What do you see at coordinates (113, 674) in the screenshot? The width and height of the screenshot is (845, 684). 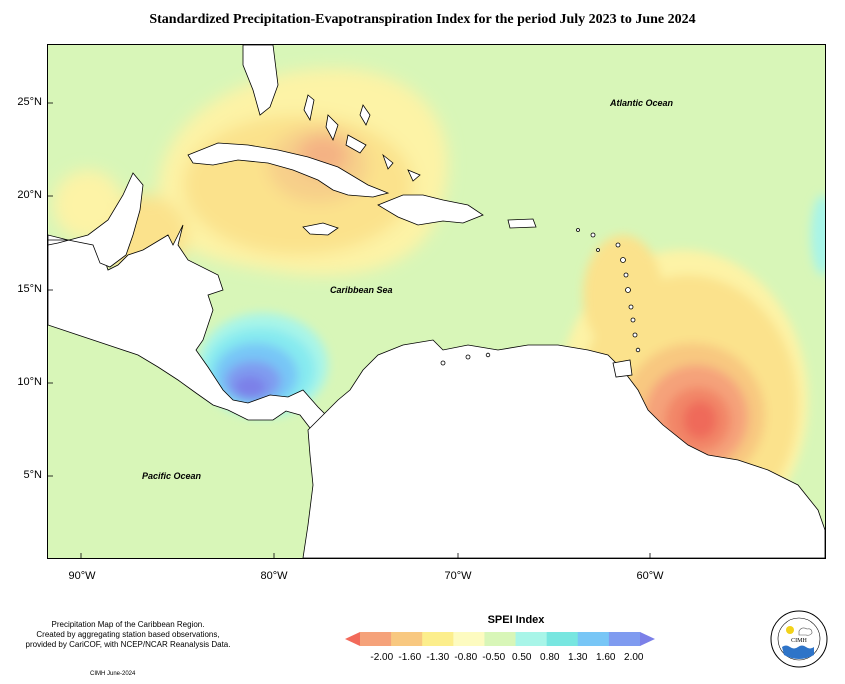 I see `credit-date: CIMH June-2024` at bounding box center [113, 674].